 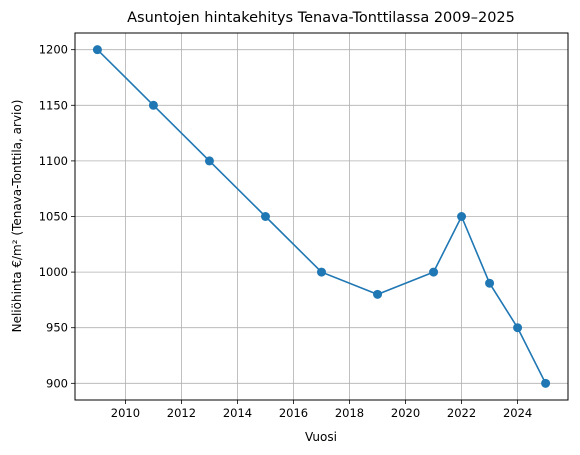 What do you see at coordinates (321, 437) in the screenshot?
I see `x-axis-label: Vuosi` at bounding box center [321, 437].